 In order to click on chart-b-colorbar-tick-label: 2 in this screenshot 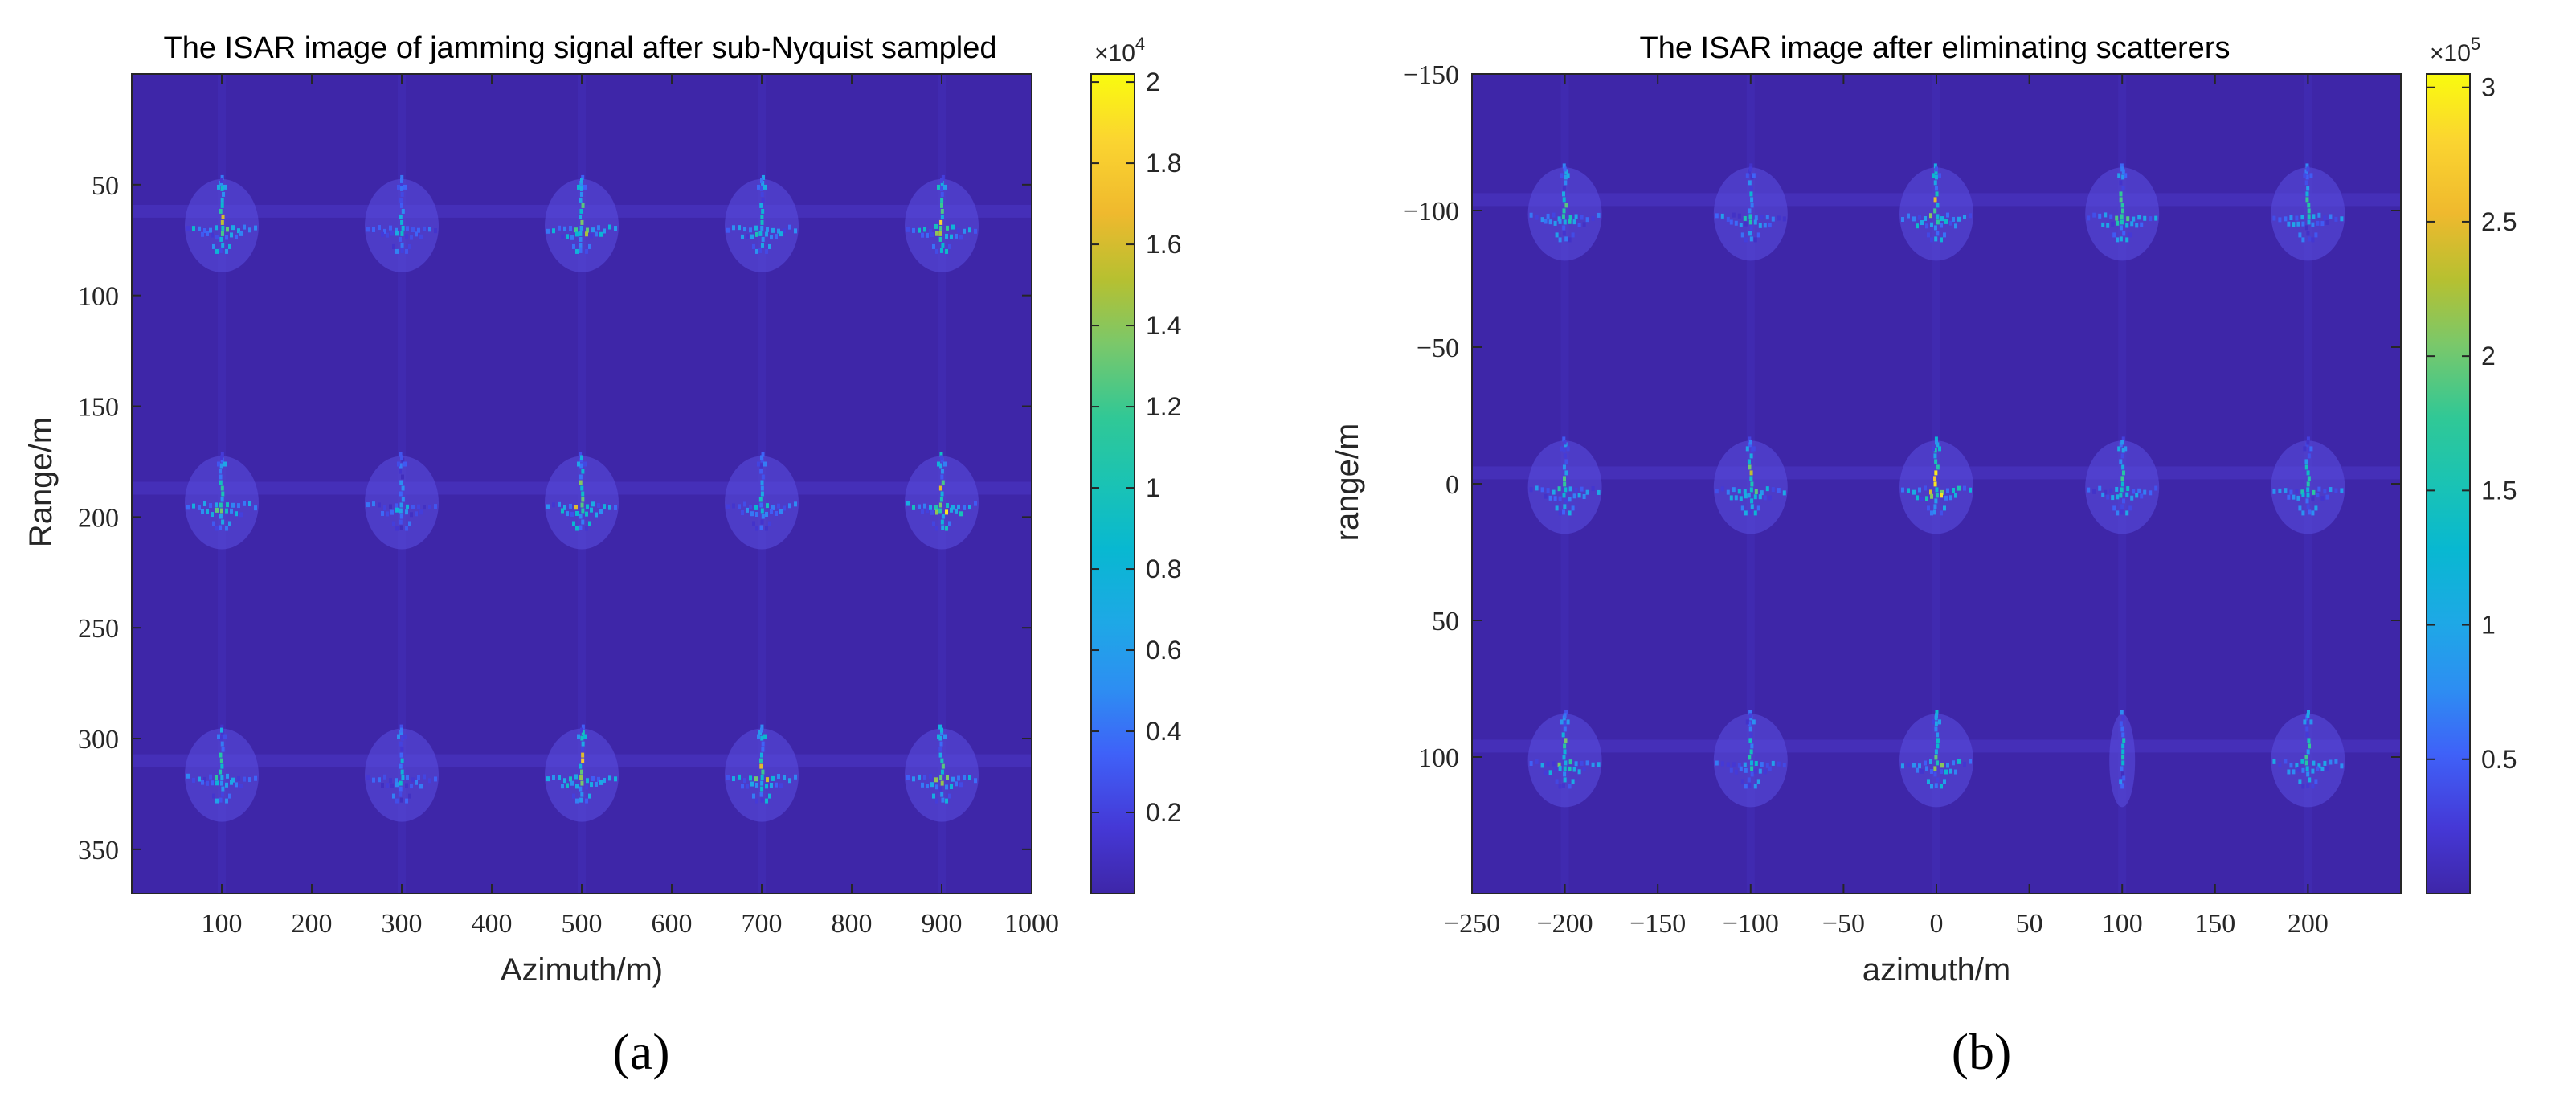, I will do `click(2488, 356)`.